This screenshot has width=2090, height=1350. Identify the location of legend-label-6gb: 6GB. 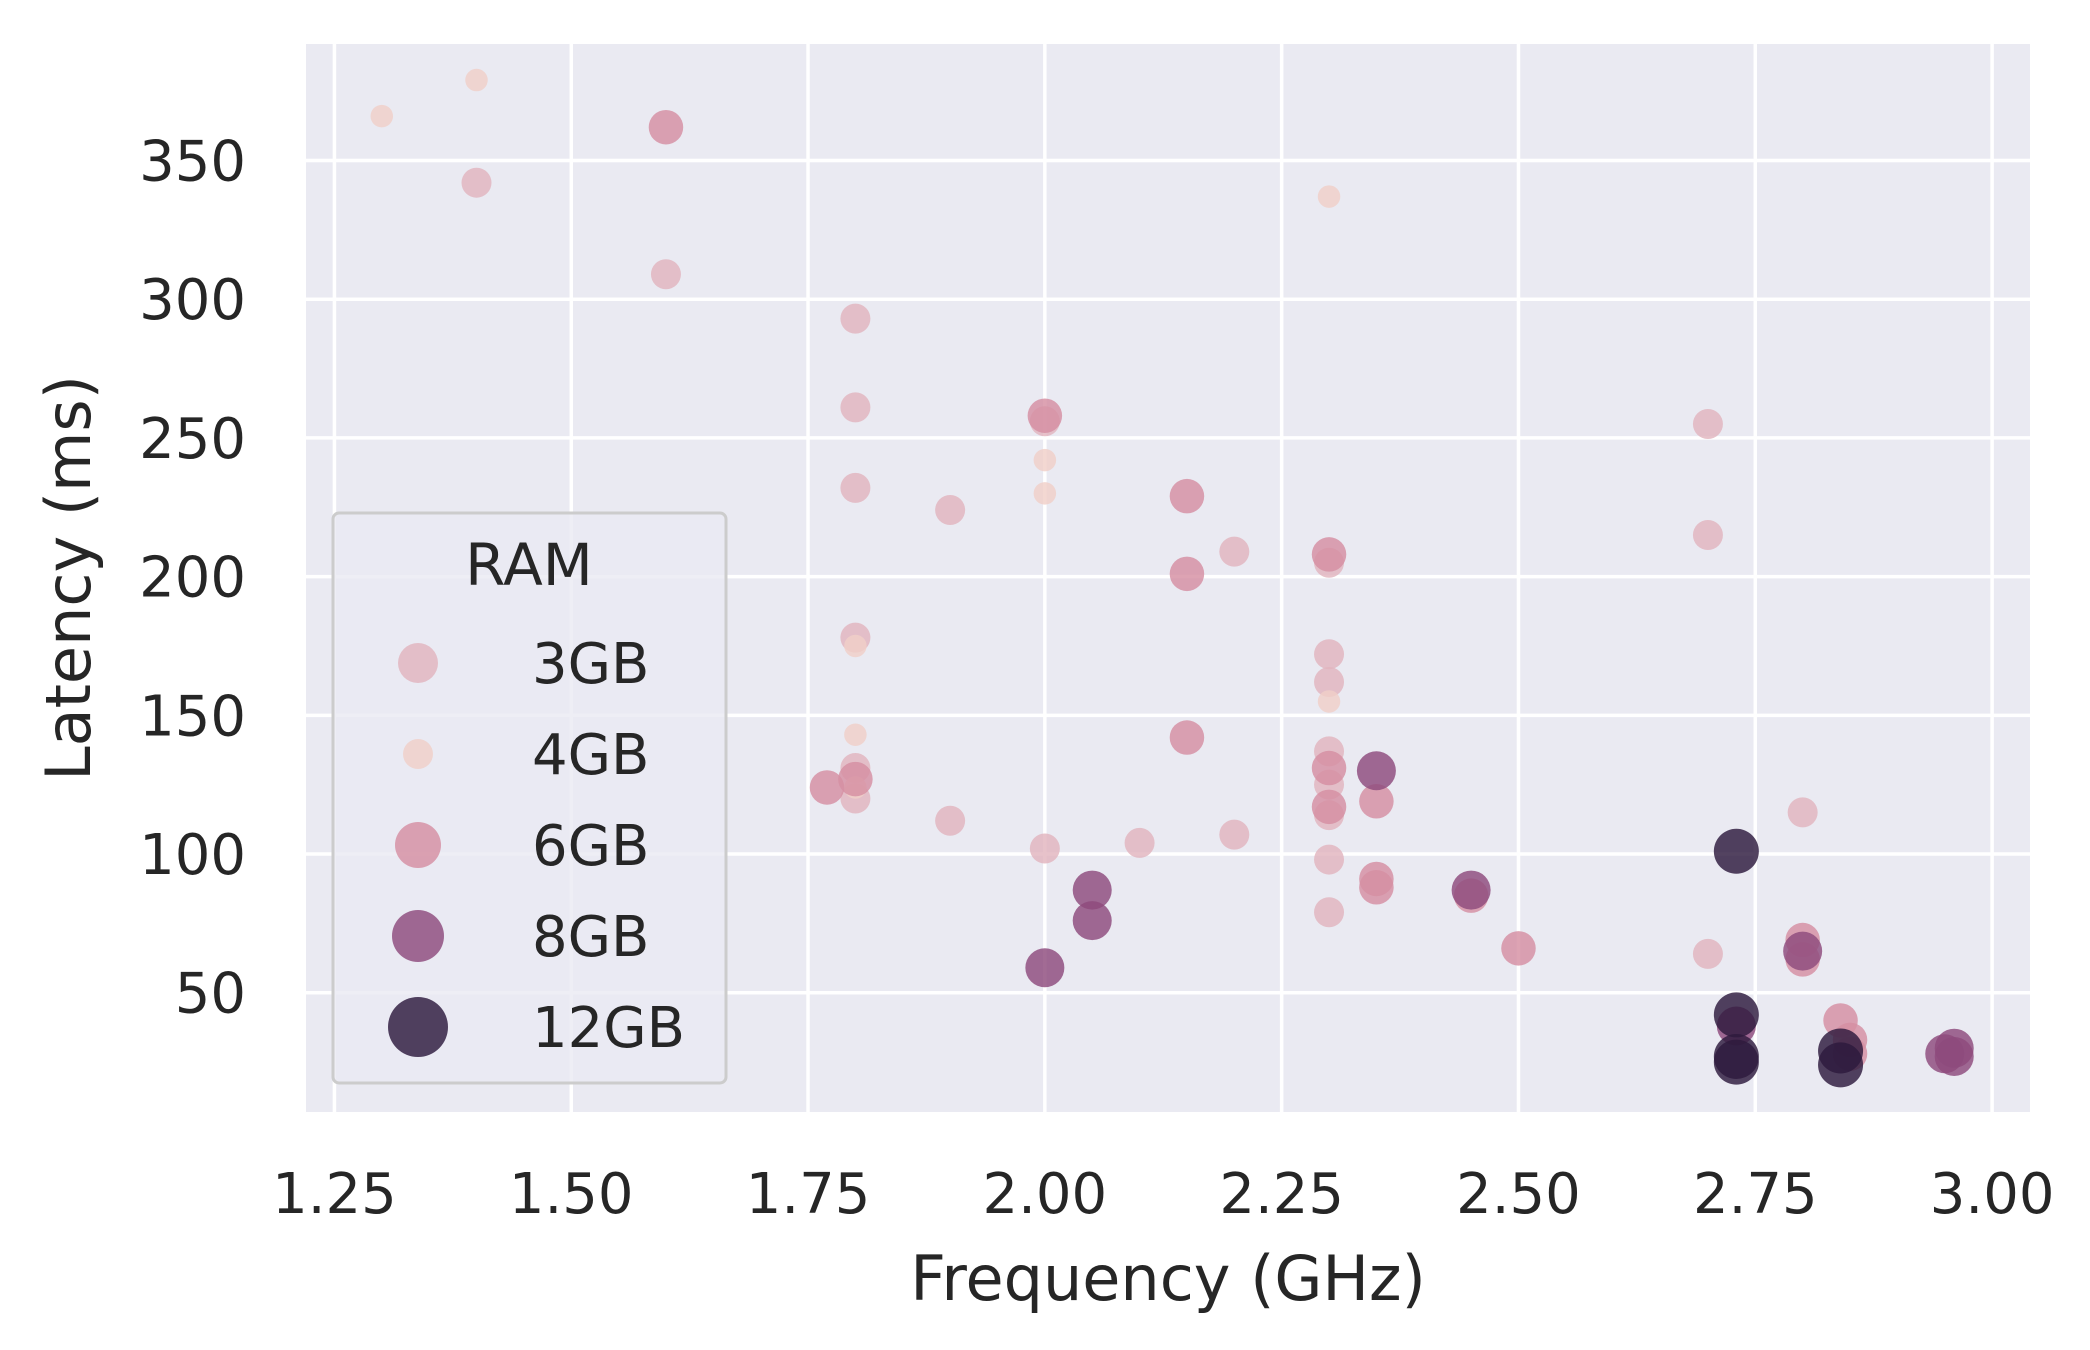
(590, 846).